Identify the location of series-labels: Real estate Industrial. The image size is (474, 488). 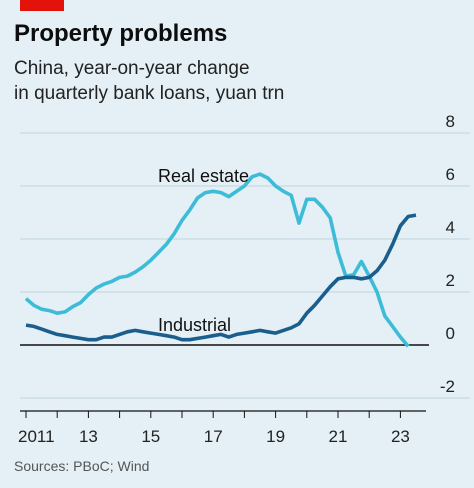
(203, 250).